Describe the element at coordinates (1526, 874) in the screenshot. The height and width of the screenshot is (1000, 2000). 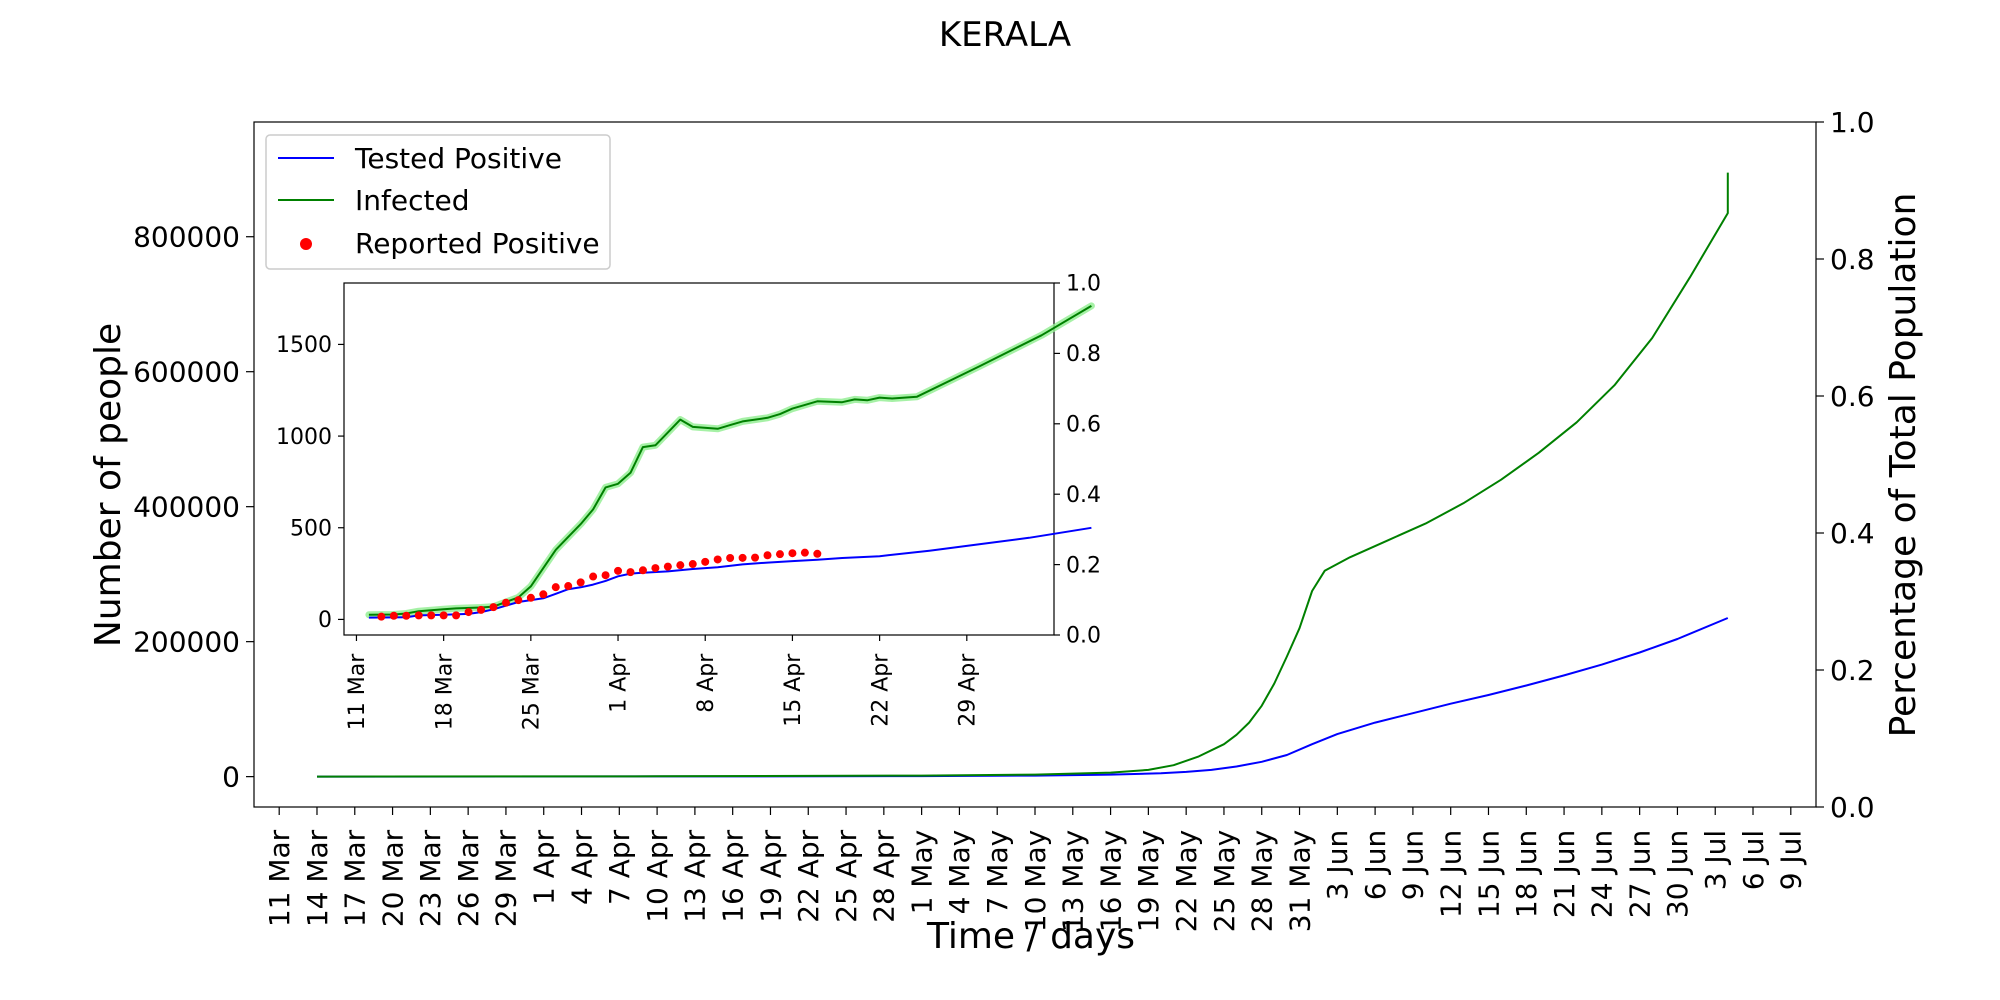
I see `main-x-tick-label: 18 Jun` at that location.